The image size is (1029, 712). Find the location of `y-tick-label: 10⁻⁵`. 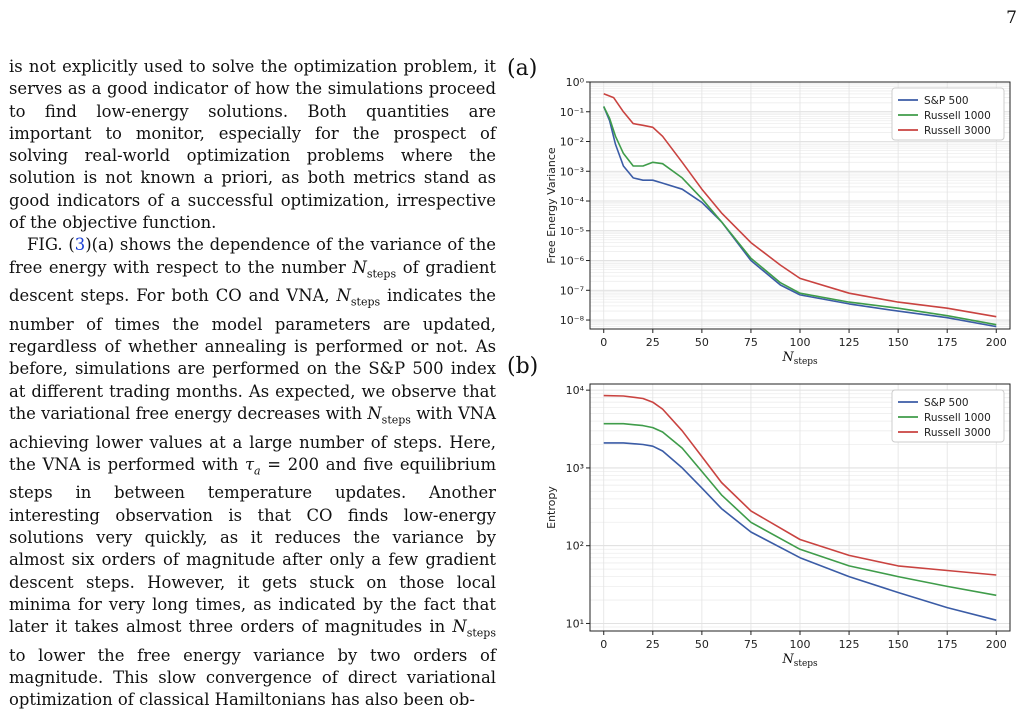

y-tick-label: 10⁻⁵ is located at coordinates (572, 231).